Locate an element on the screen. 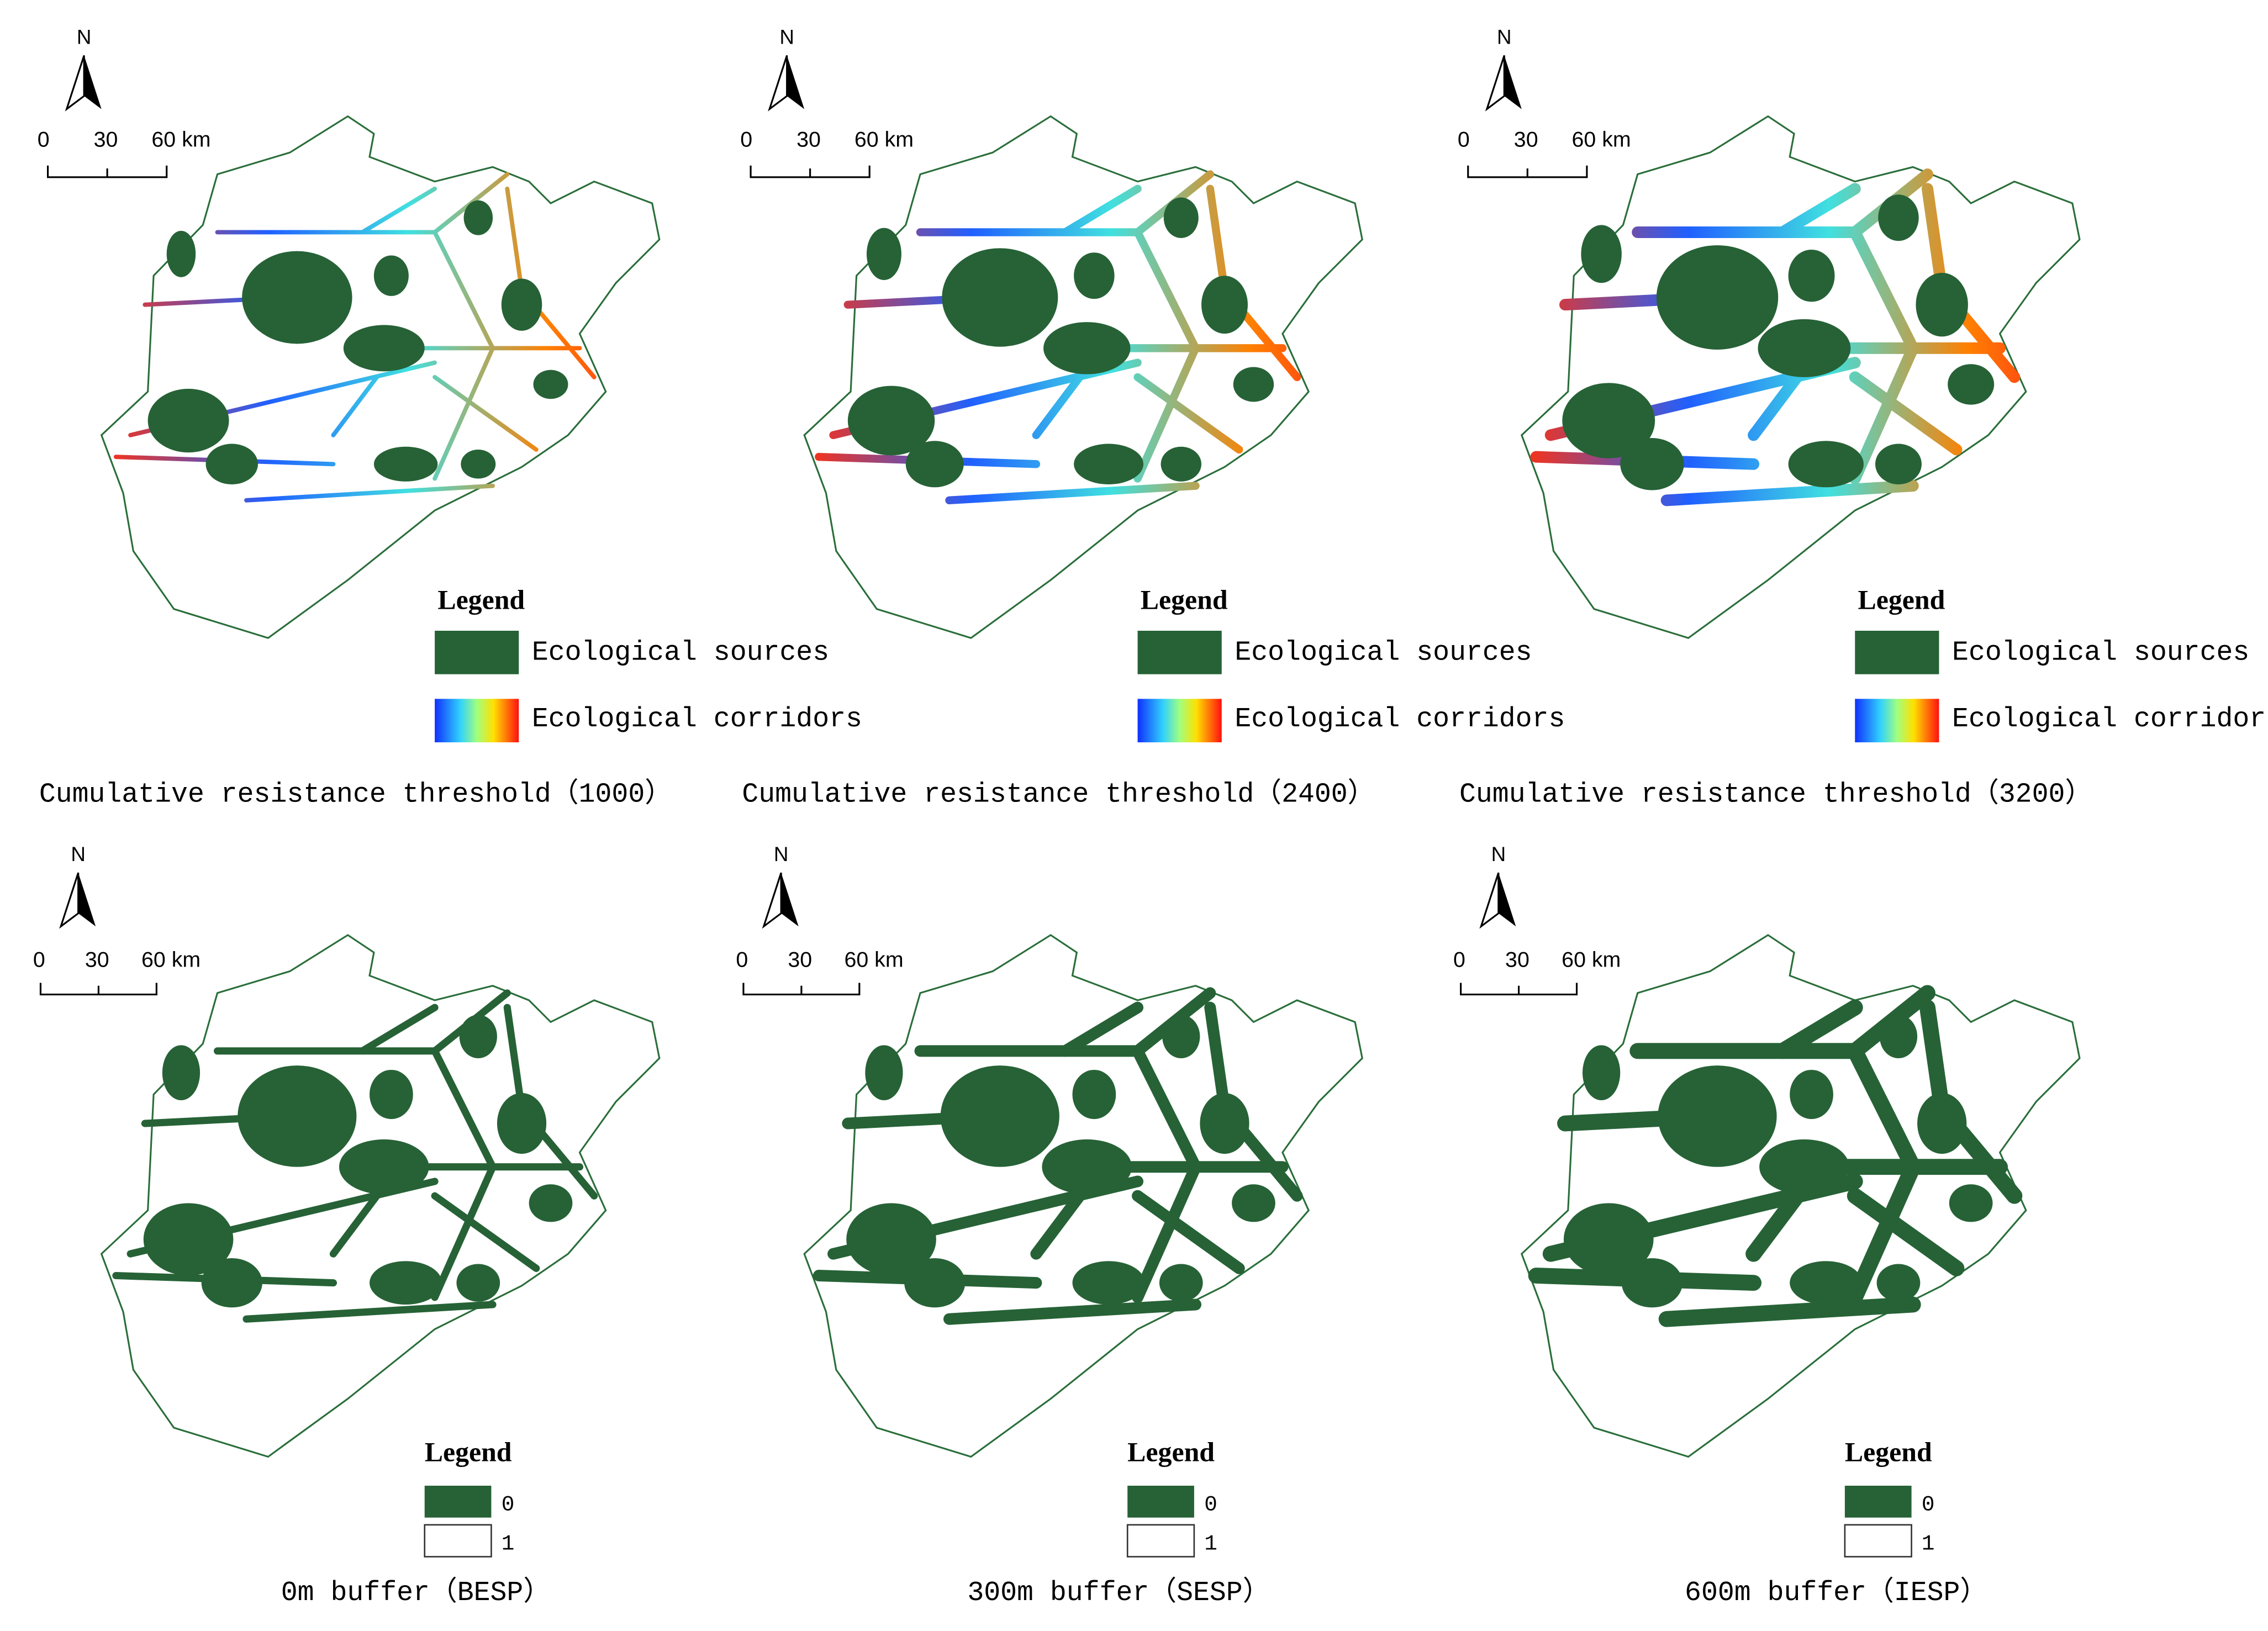 This screenshot has width=2268, height=1631. caption: 0m buffer（BESP） is located at coordinates (416, 1592).